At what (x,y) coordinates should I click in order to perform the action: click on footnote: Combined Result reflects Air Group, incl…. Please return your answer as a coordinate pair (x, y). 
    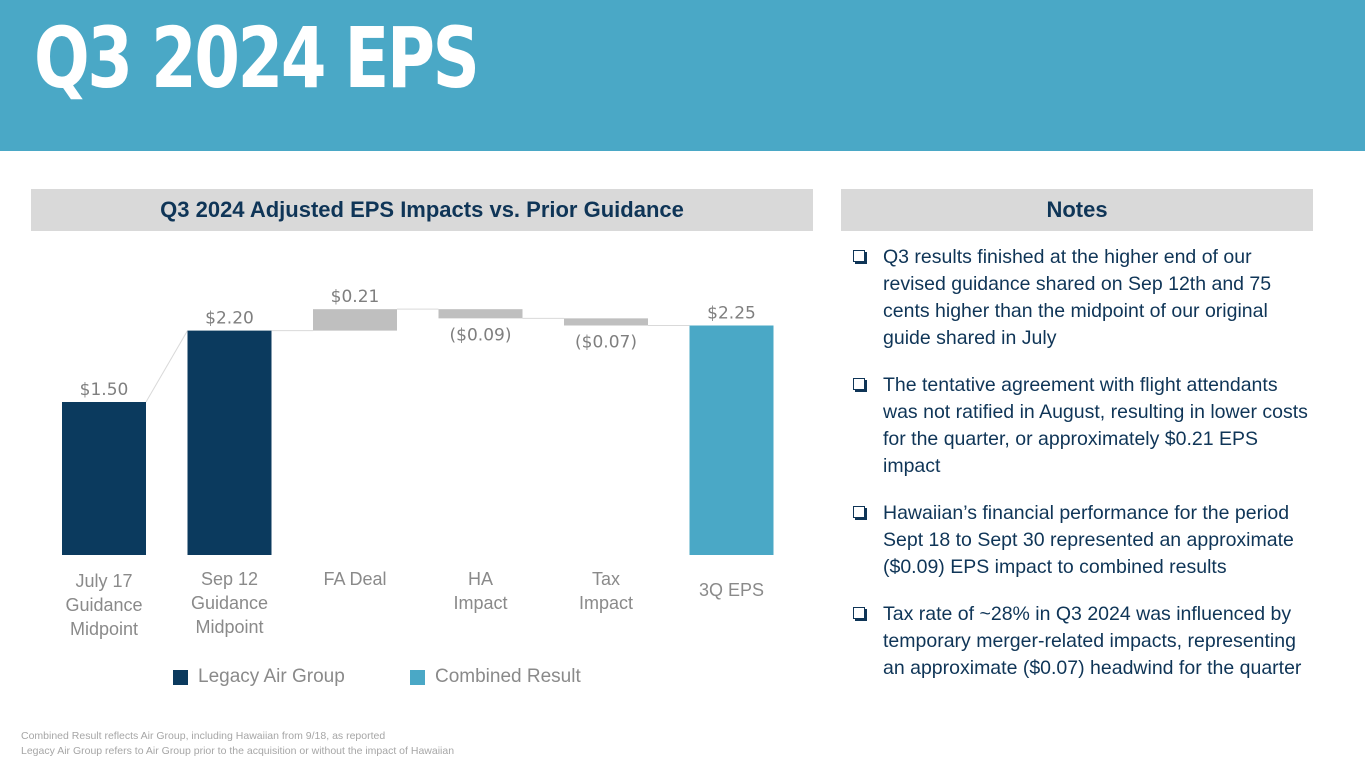
    Looking at the image, I should click on (203, 736).